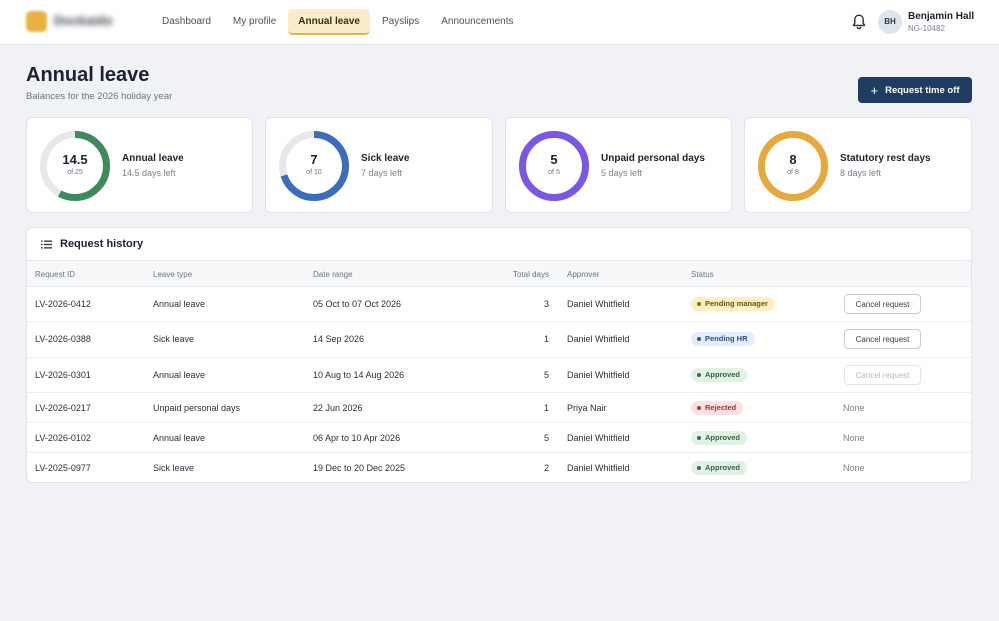 The height and width of the screenshot is (621, 999). I want to click on request-time-off-label: Request time off, so click(922, 90).